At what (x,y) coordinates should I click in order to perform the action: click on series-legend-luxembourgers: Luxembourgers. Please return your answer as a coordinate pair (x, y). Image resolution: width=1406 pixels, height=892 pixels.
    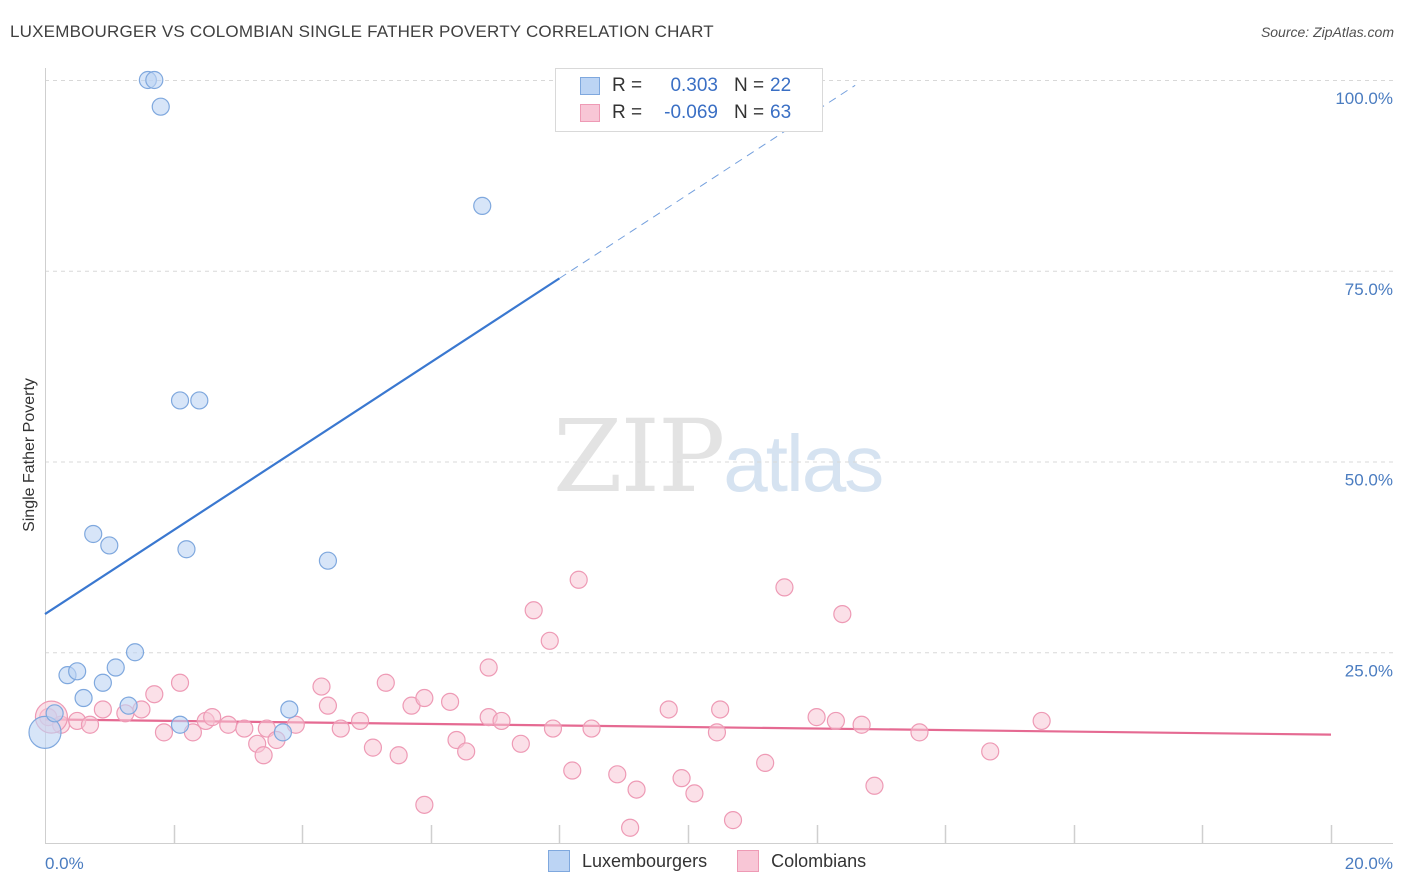
    Looking at the image, I should click on (627, 861).